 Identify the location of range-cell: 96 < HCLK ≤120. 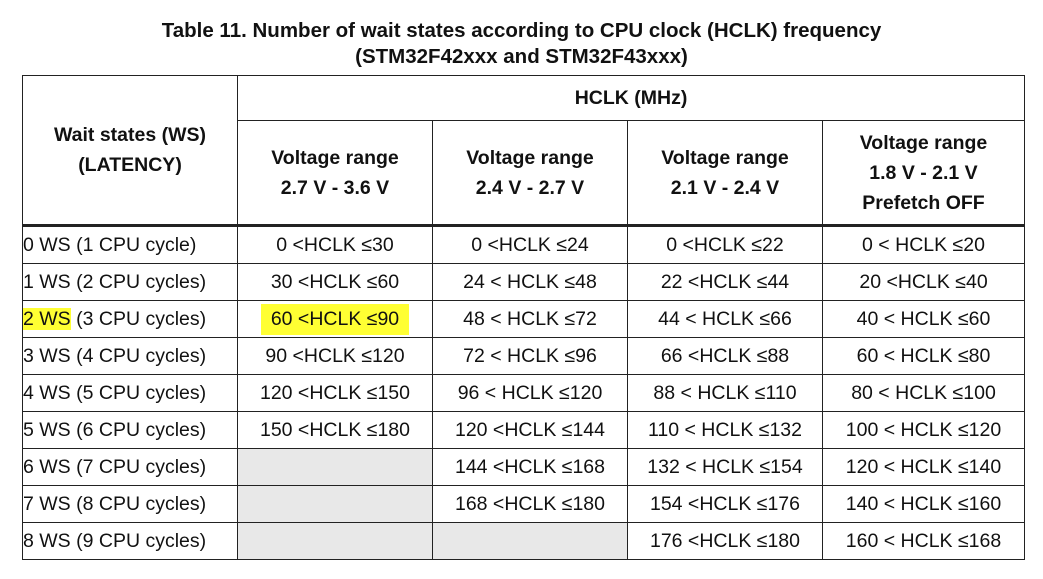
(530, 393).